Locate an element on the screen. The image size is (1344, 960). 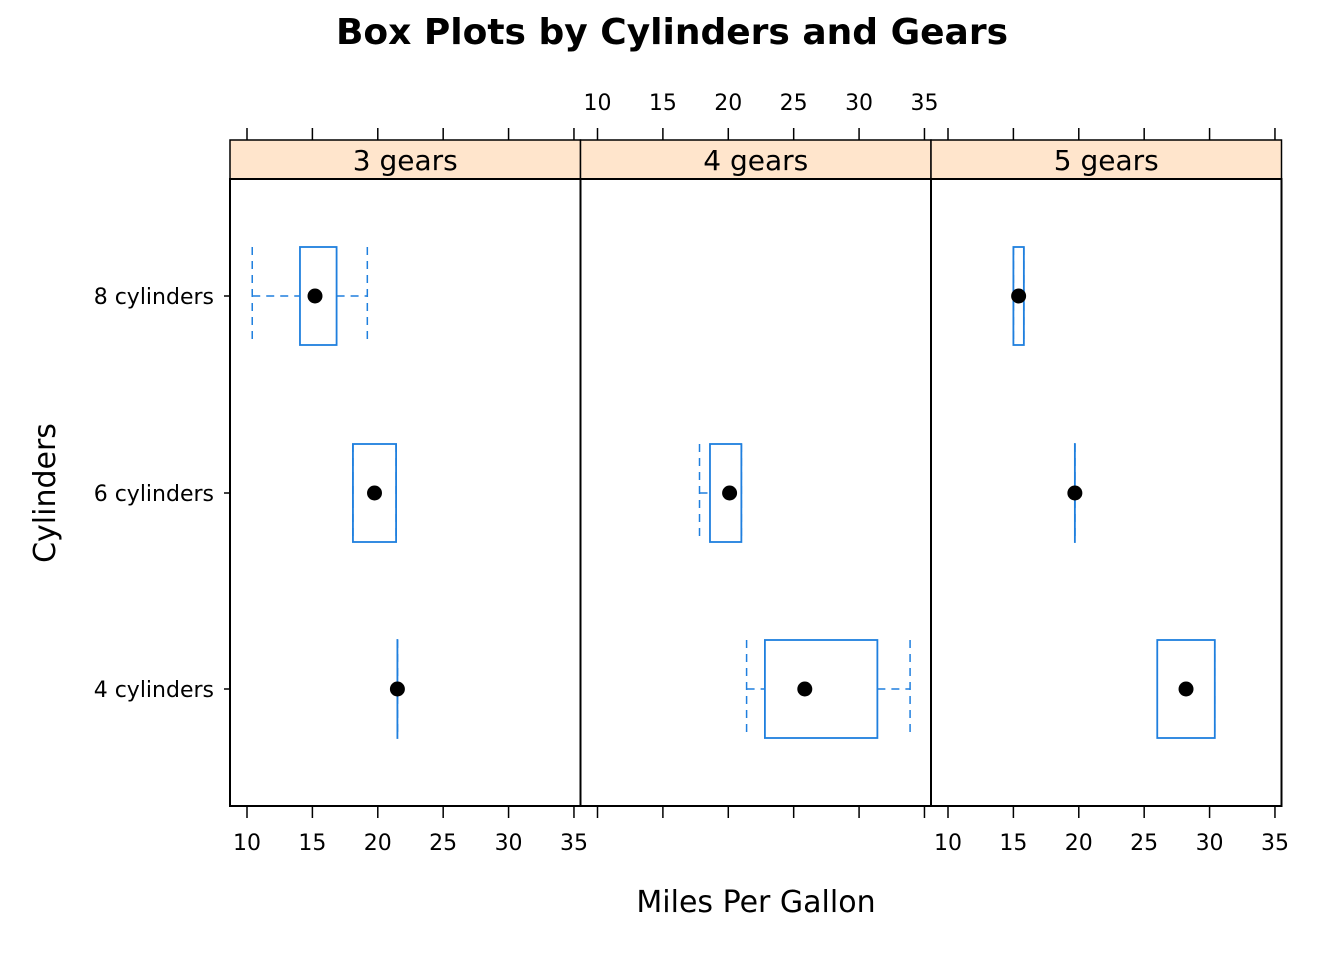
chart-title: Box Plots by Cylinders and Gears is located at coordinates (672, 32).